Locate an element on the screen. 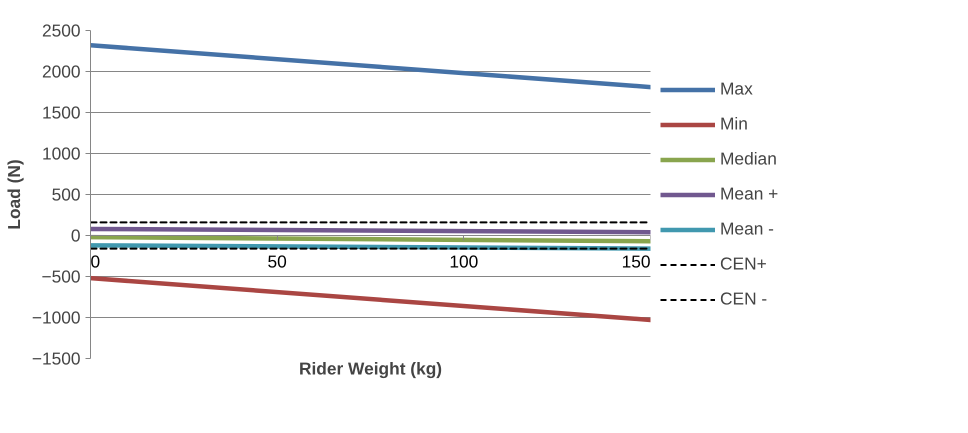 The height and width of the screenshot is (433, 968). y-tick-label: −500 is located at coordinates (60, 276).